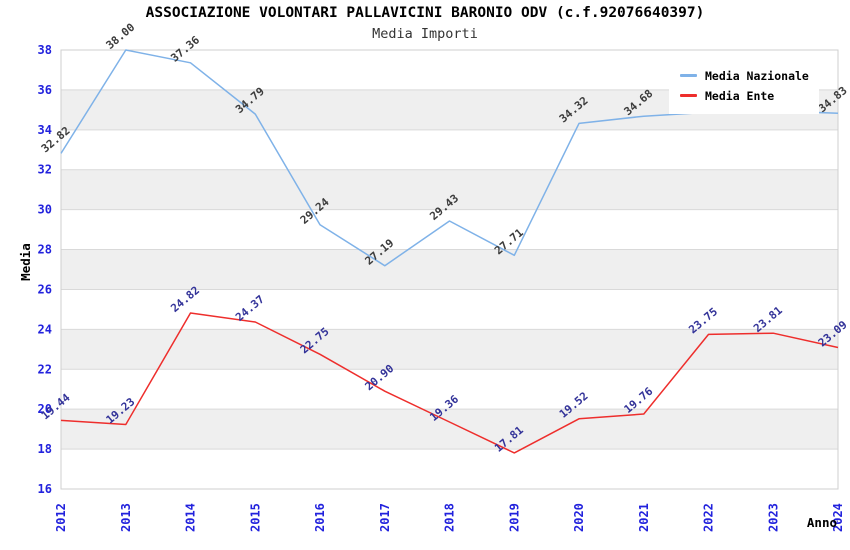  I want to click on x-tick-label: 2021, so click(644, 517).